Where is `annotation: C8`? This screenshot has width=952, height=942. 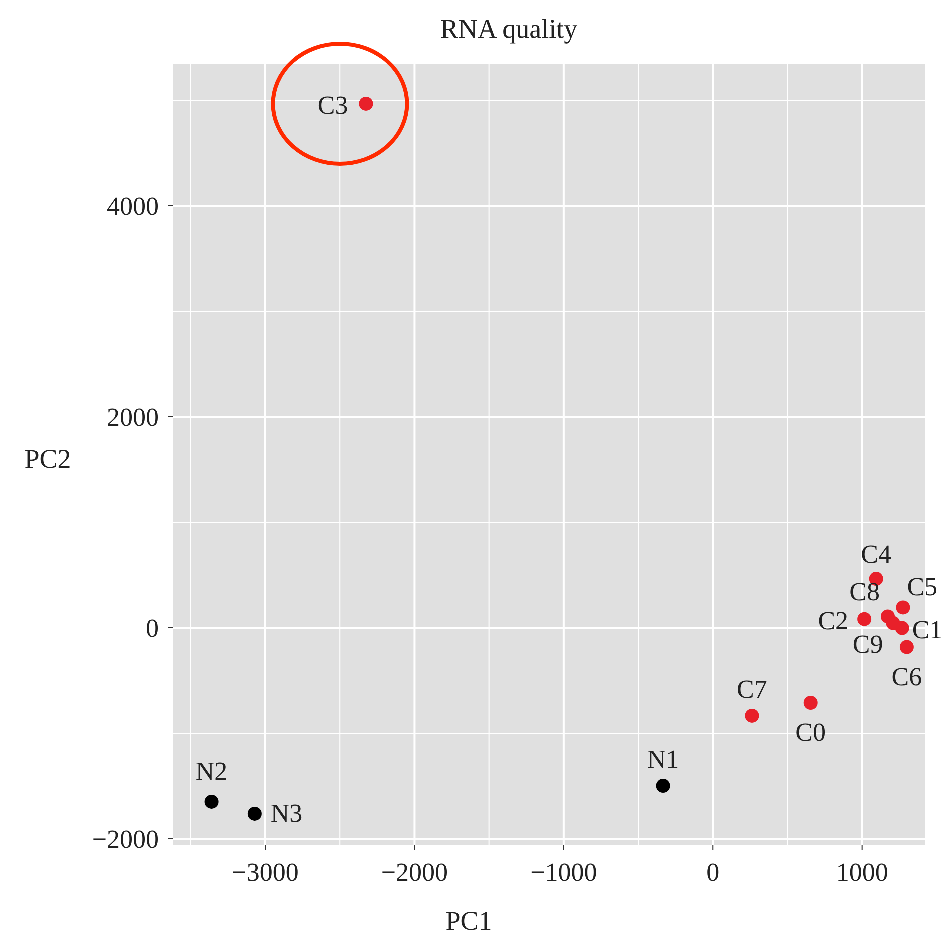
annotation: C8 is located at coordinates (865, 592).